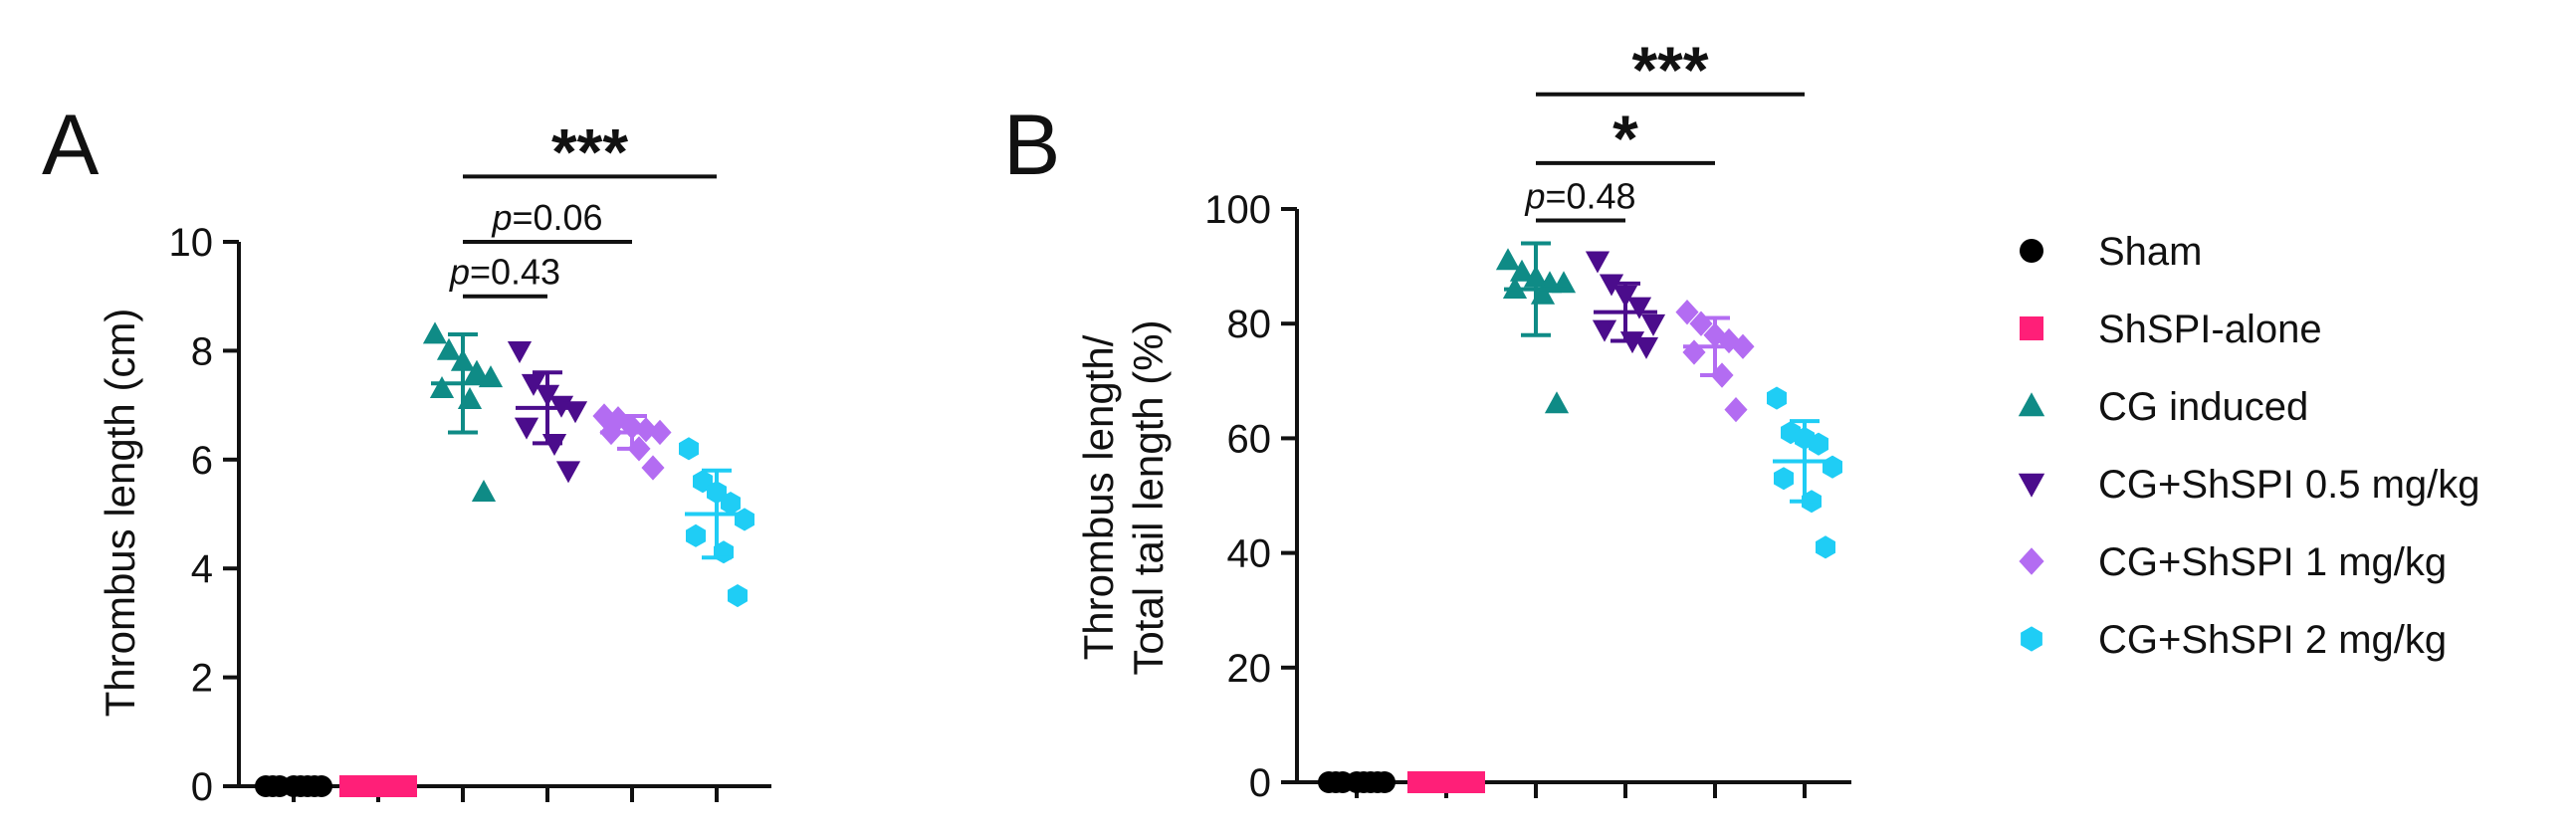  I want to click on panel-a-y-tick-label: 4, so click(202, 569).